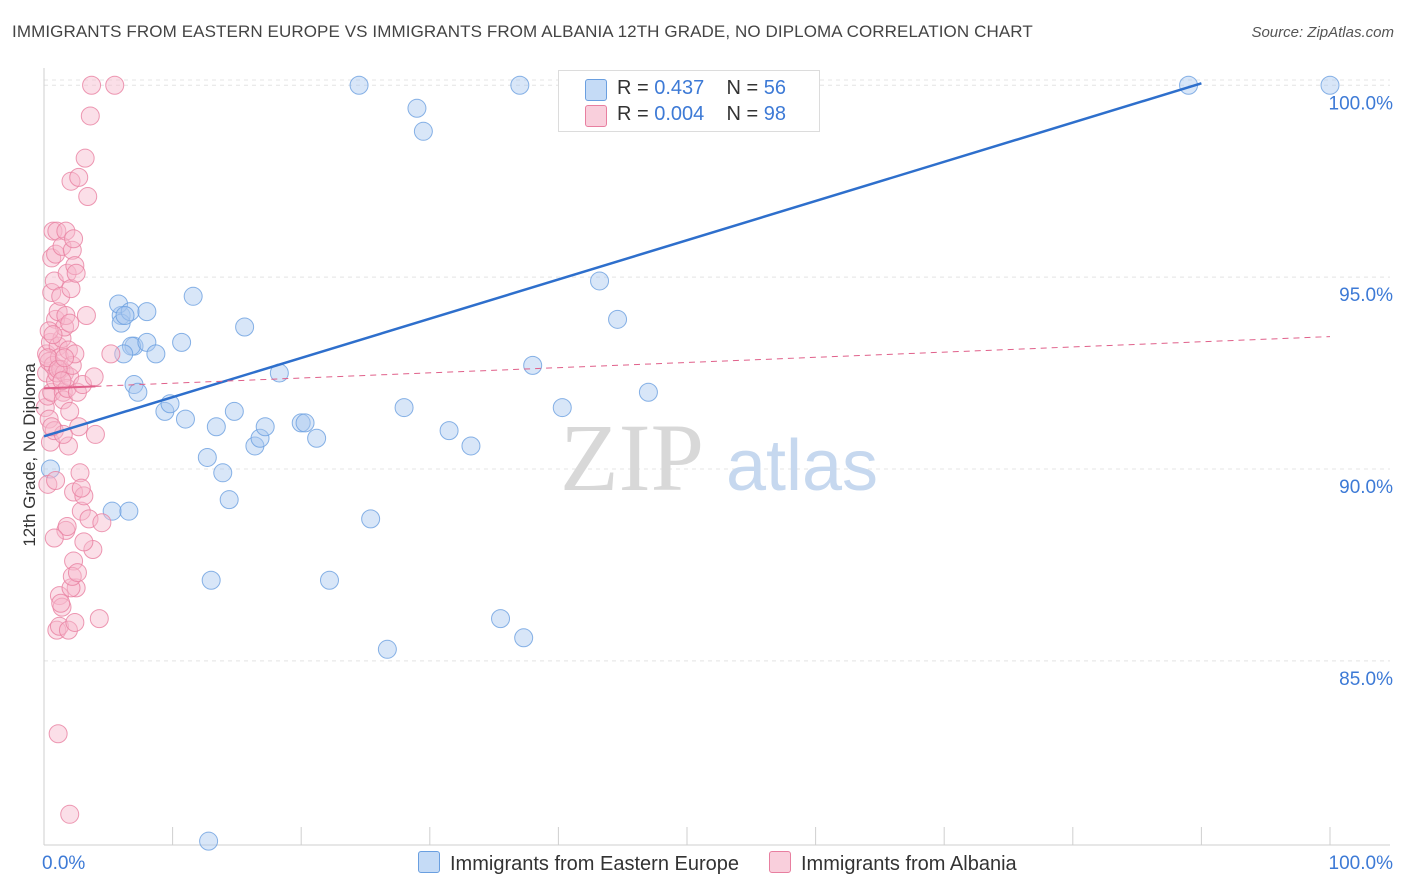  Describe the element at coordinates (596, 90) in the screenshot. I see `blue-swatch` at that location.